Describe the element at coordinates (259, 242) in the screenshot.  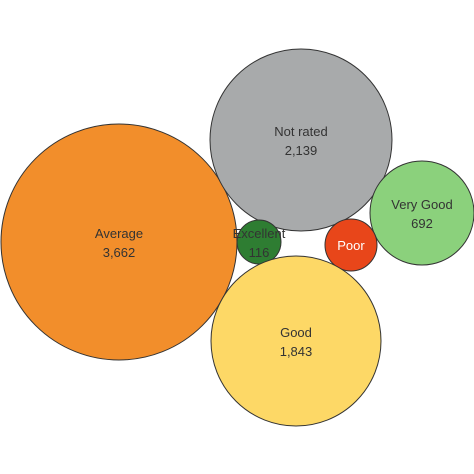
I see `bubble-excellent: Excellent 116` at that location.